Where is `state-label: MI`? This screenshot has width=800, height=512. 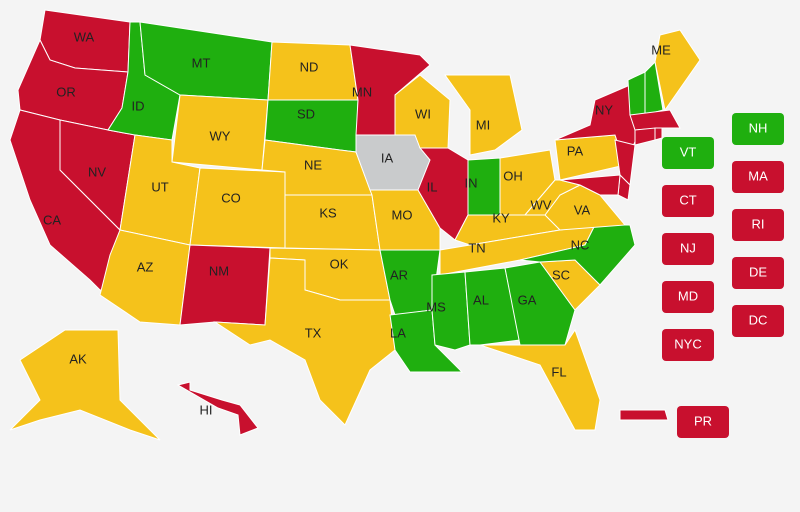 state-label: MI is located at coordinates (483, 124).